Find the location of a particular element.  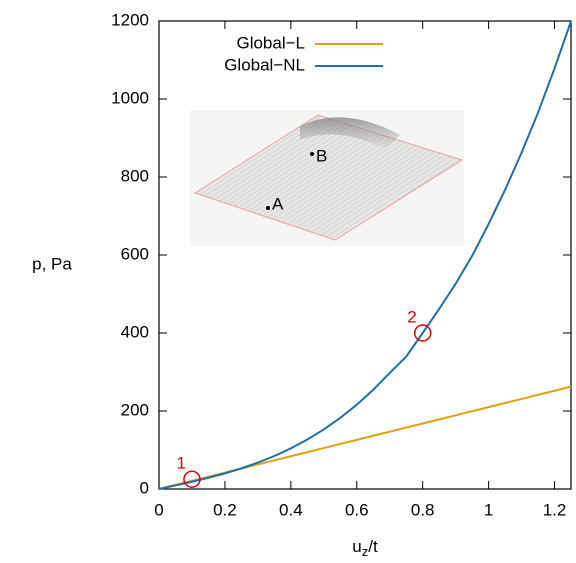

x-axis-label: uz/t is located at coordinates (365, 548).